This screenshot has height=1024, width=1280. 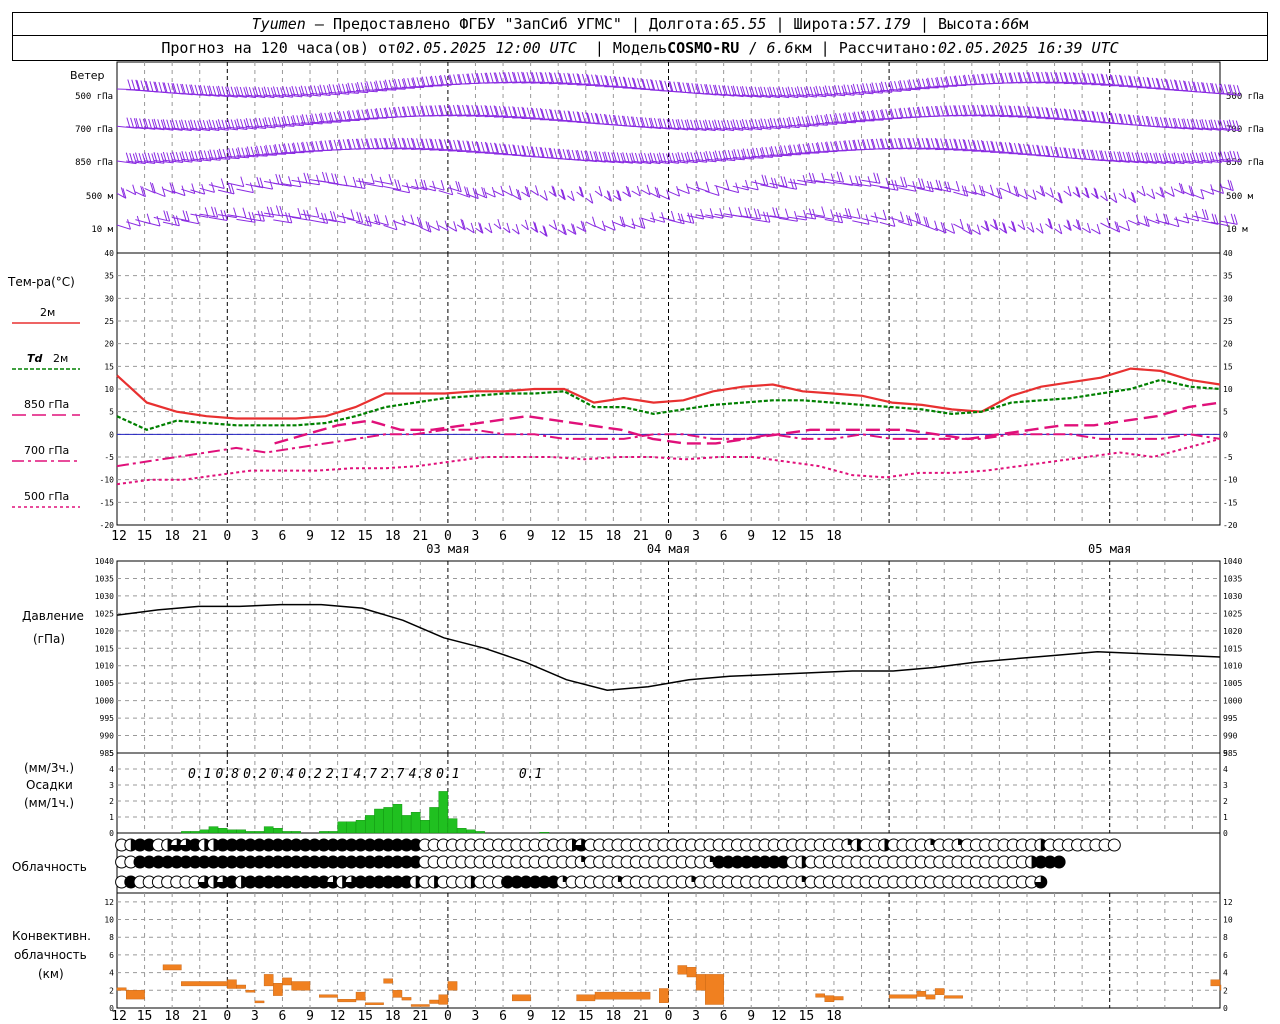 I want to click on time-tick-mid: 3, so click(x=255, y=536).